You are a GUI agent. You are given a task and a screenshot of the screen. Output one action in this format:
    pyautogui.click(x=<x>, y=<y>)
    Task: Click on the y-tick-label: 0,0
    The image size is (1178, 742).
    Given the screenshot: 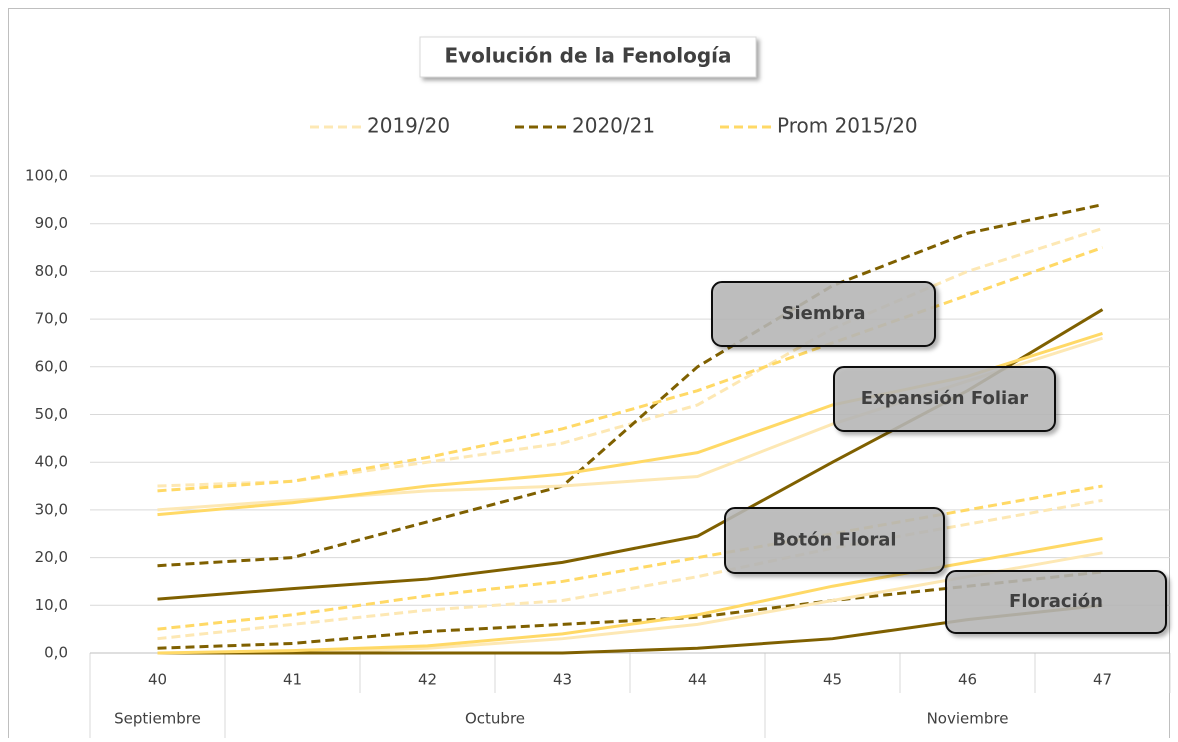 What is the action you would take?
    pyautogui.click(x=56, y=653)
    